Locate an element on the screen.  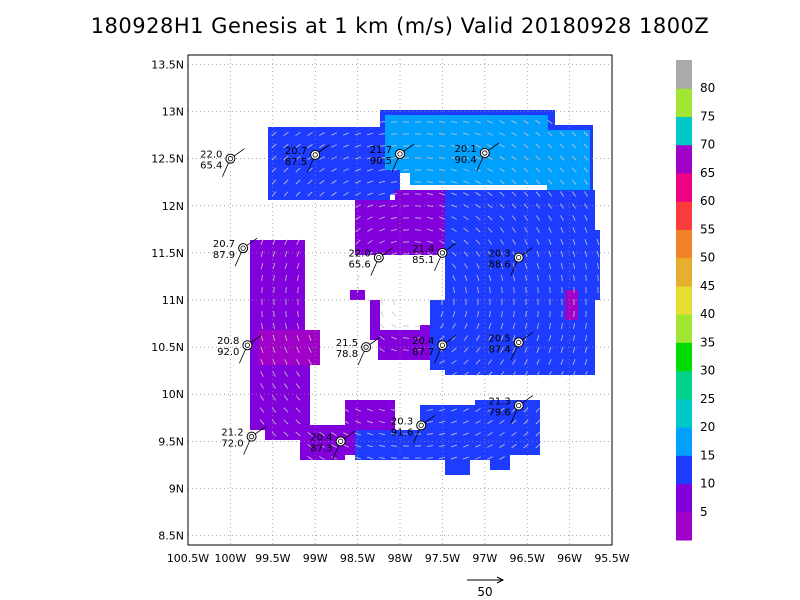
station-value-top: 22.0 is located at coordinates (360, 254).